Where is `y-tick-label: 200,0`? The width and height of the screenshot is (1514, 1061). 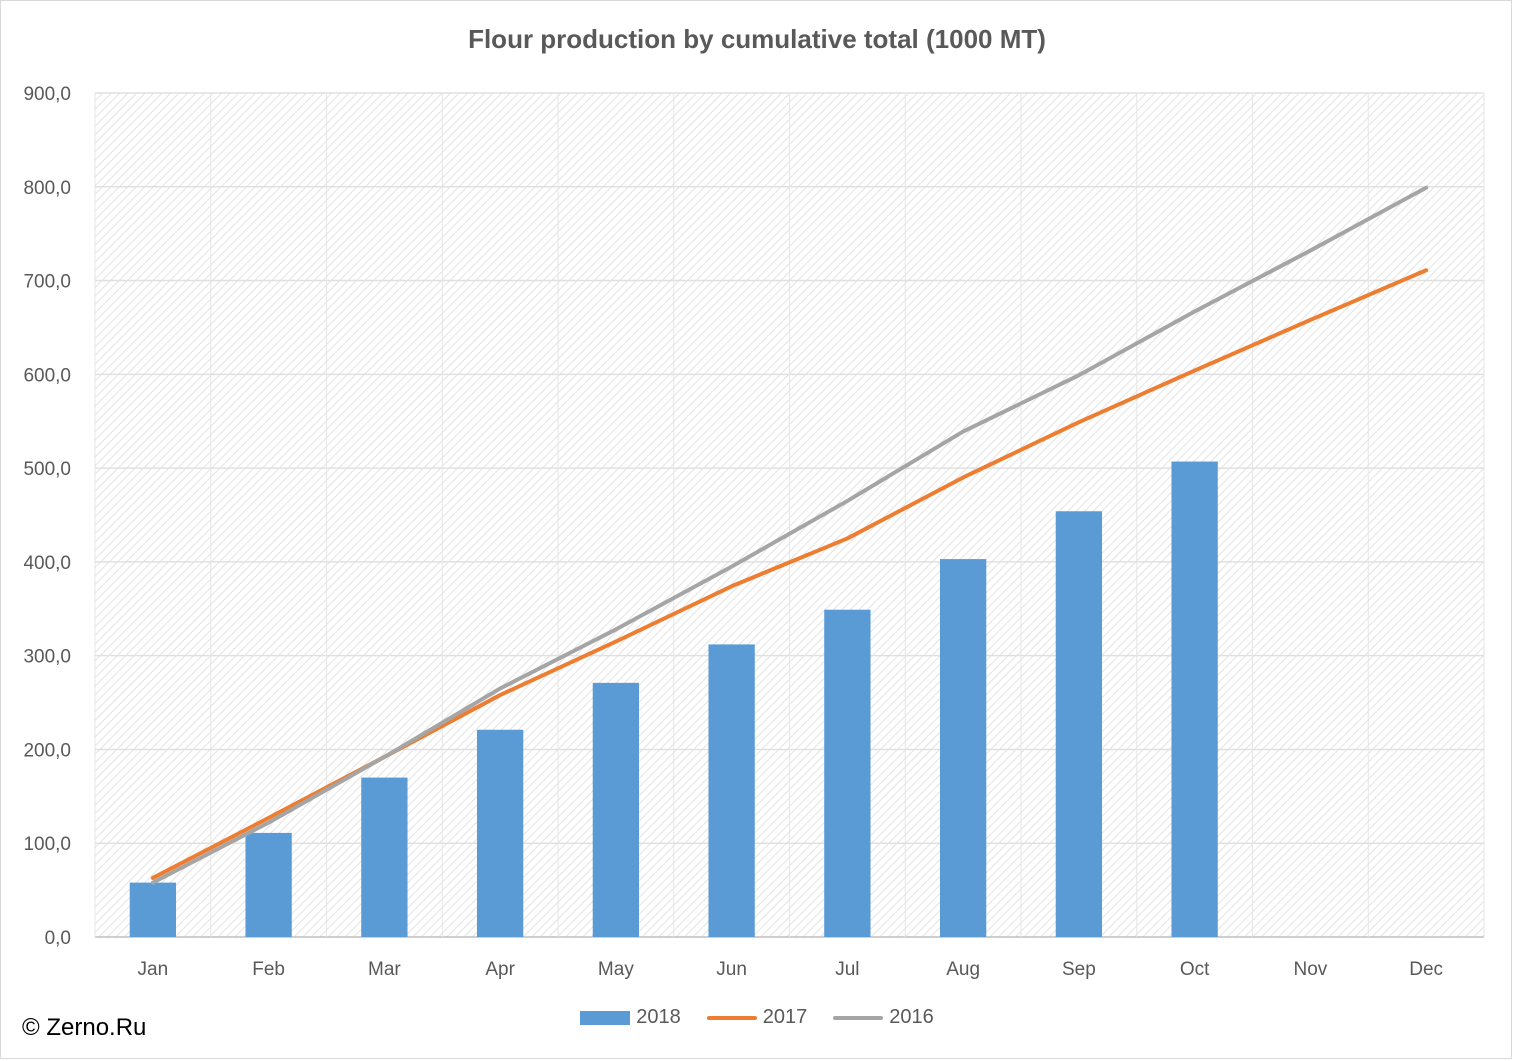 y-tick-label: 200,0 is located at coordinates (47, 750).